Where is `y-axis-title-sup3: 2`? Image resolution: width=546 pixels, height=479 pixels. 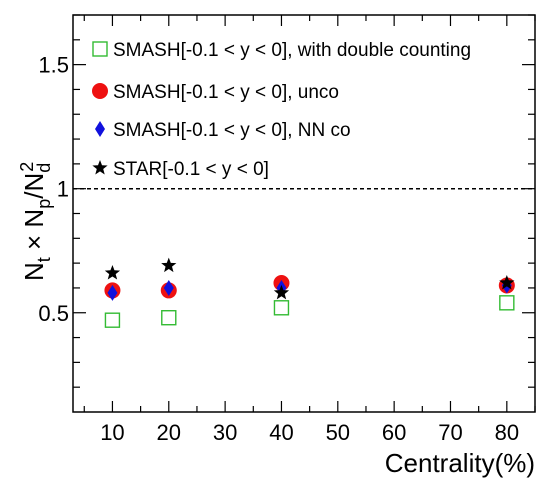
y-axis-title-sup3: 2 is located at coordinates (27, 167).